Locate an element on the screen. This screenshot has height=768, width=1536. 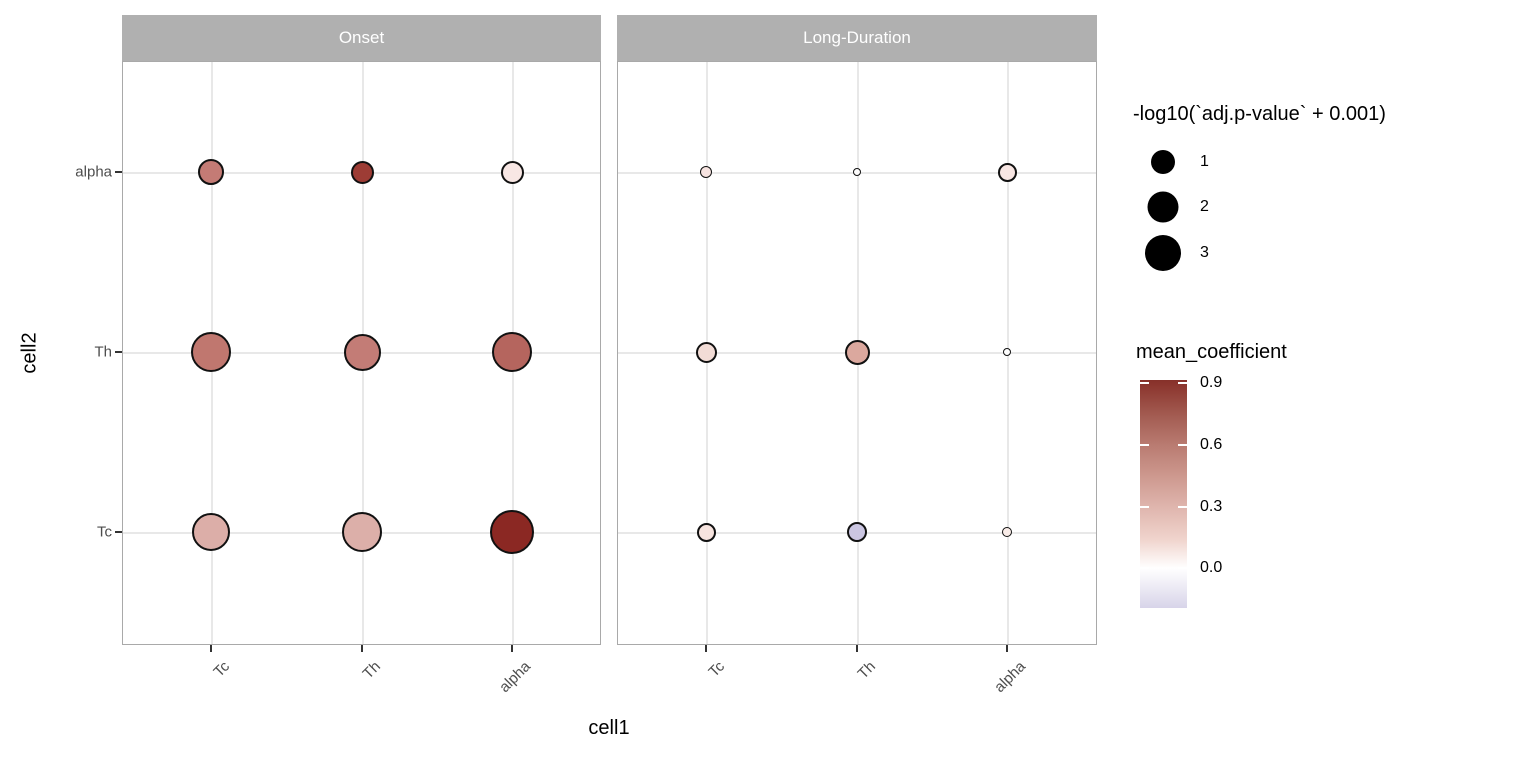
bubble-long-duration-th-th is located at coordinates (857, 352).